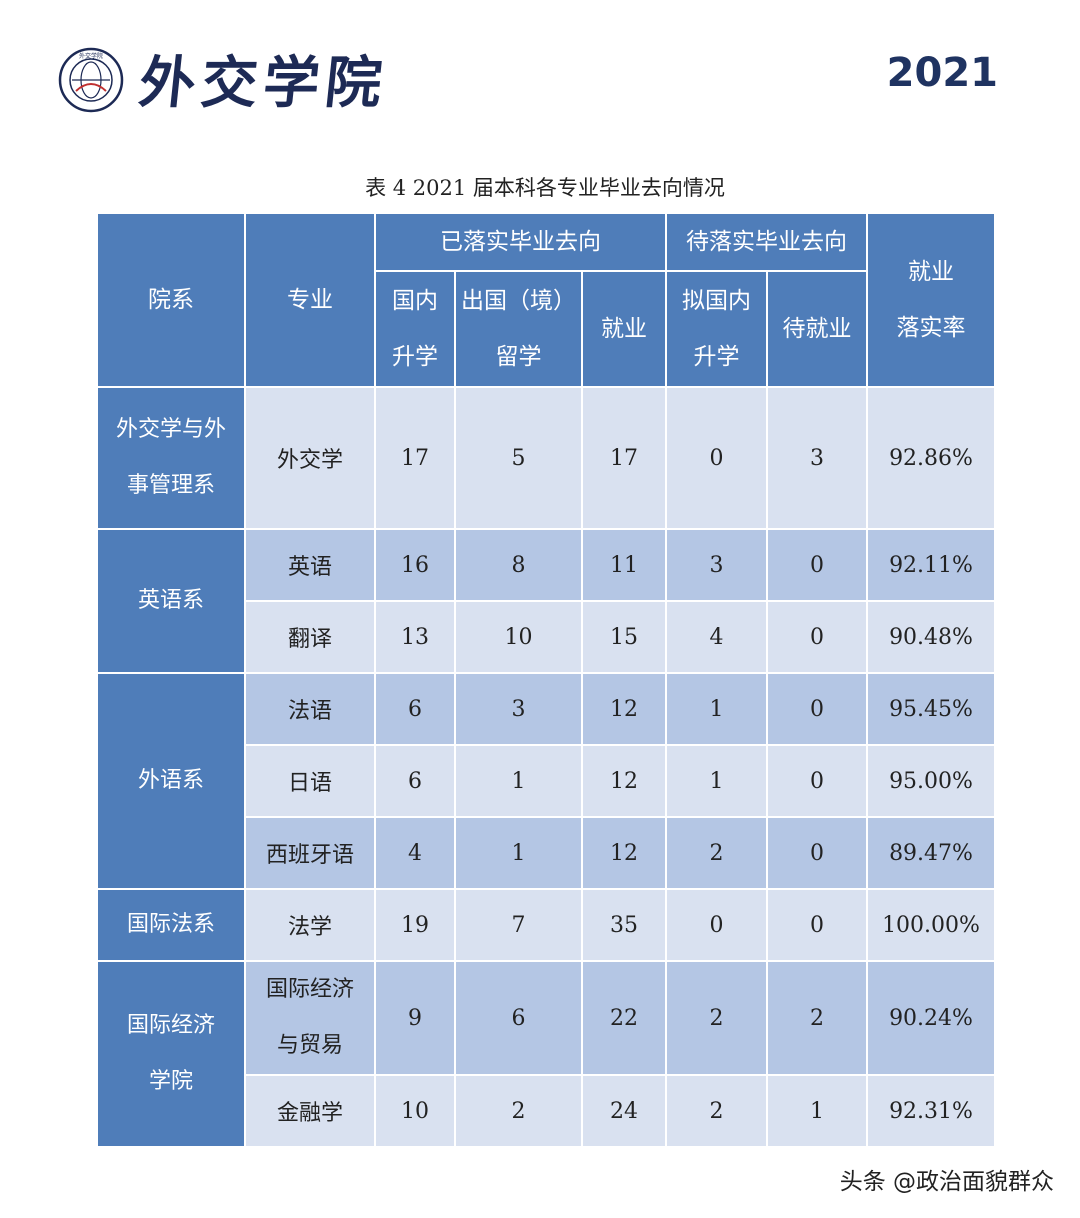 Image resolution: width=1080 pixels, height=1218 pixels. Describe the element at coordinates (946, 1182) in the screenshot. I see `source-watermark: 头条 @政治面貌群众` at that location.